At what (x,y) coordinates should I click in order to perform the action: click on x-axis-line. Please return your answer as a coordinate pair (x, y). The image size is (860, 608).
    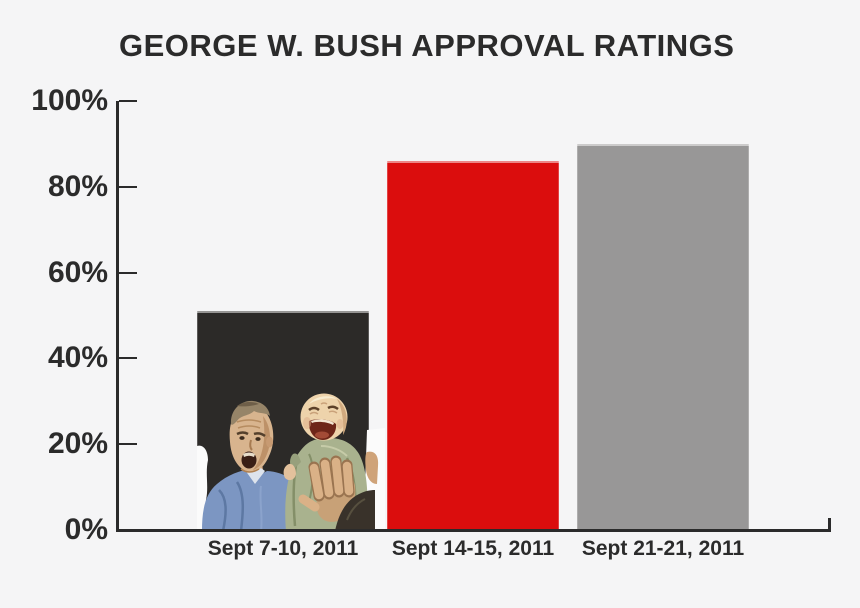
    Looking at the image, I should click on (473, 530).